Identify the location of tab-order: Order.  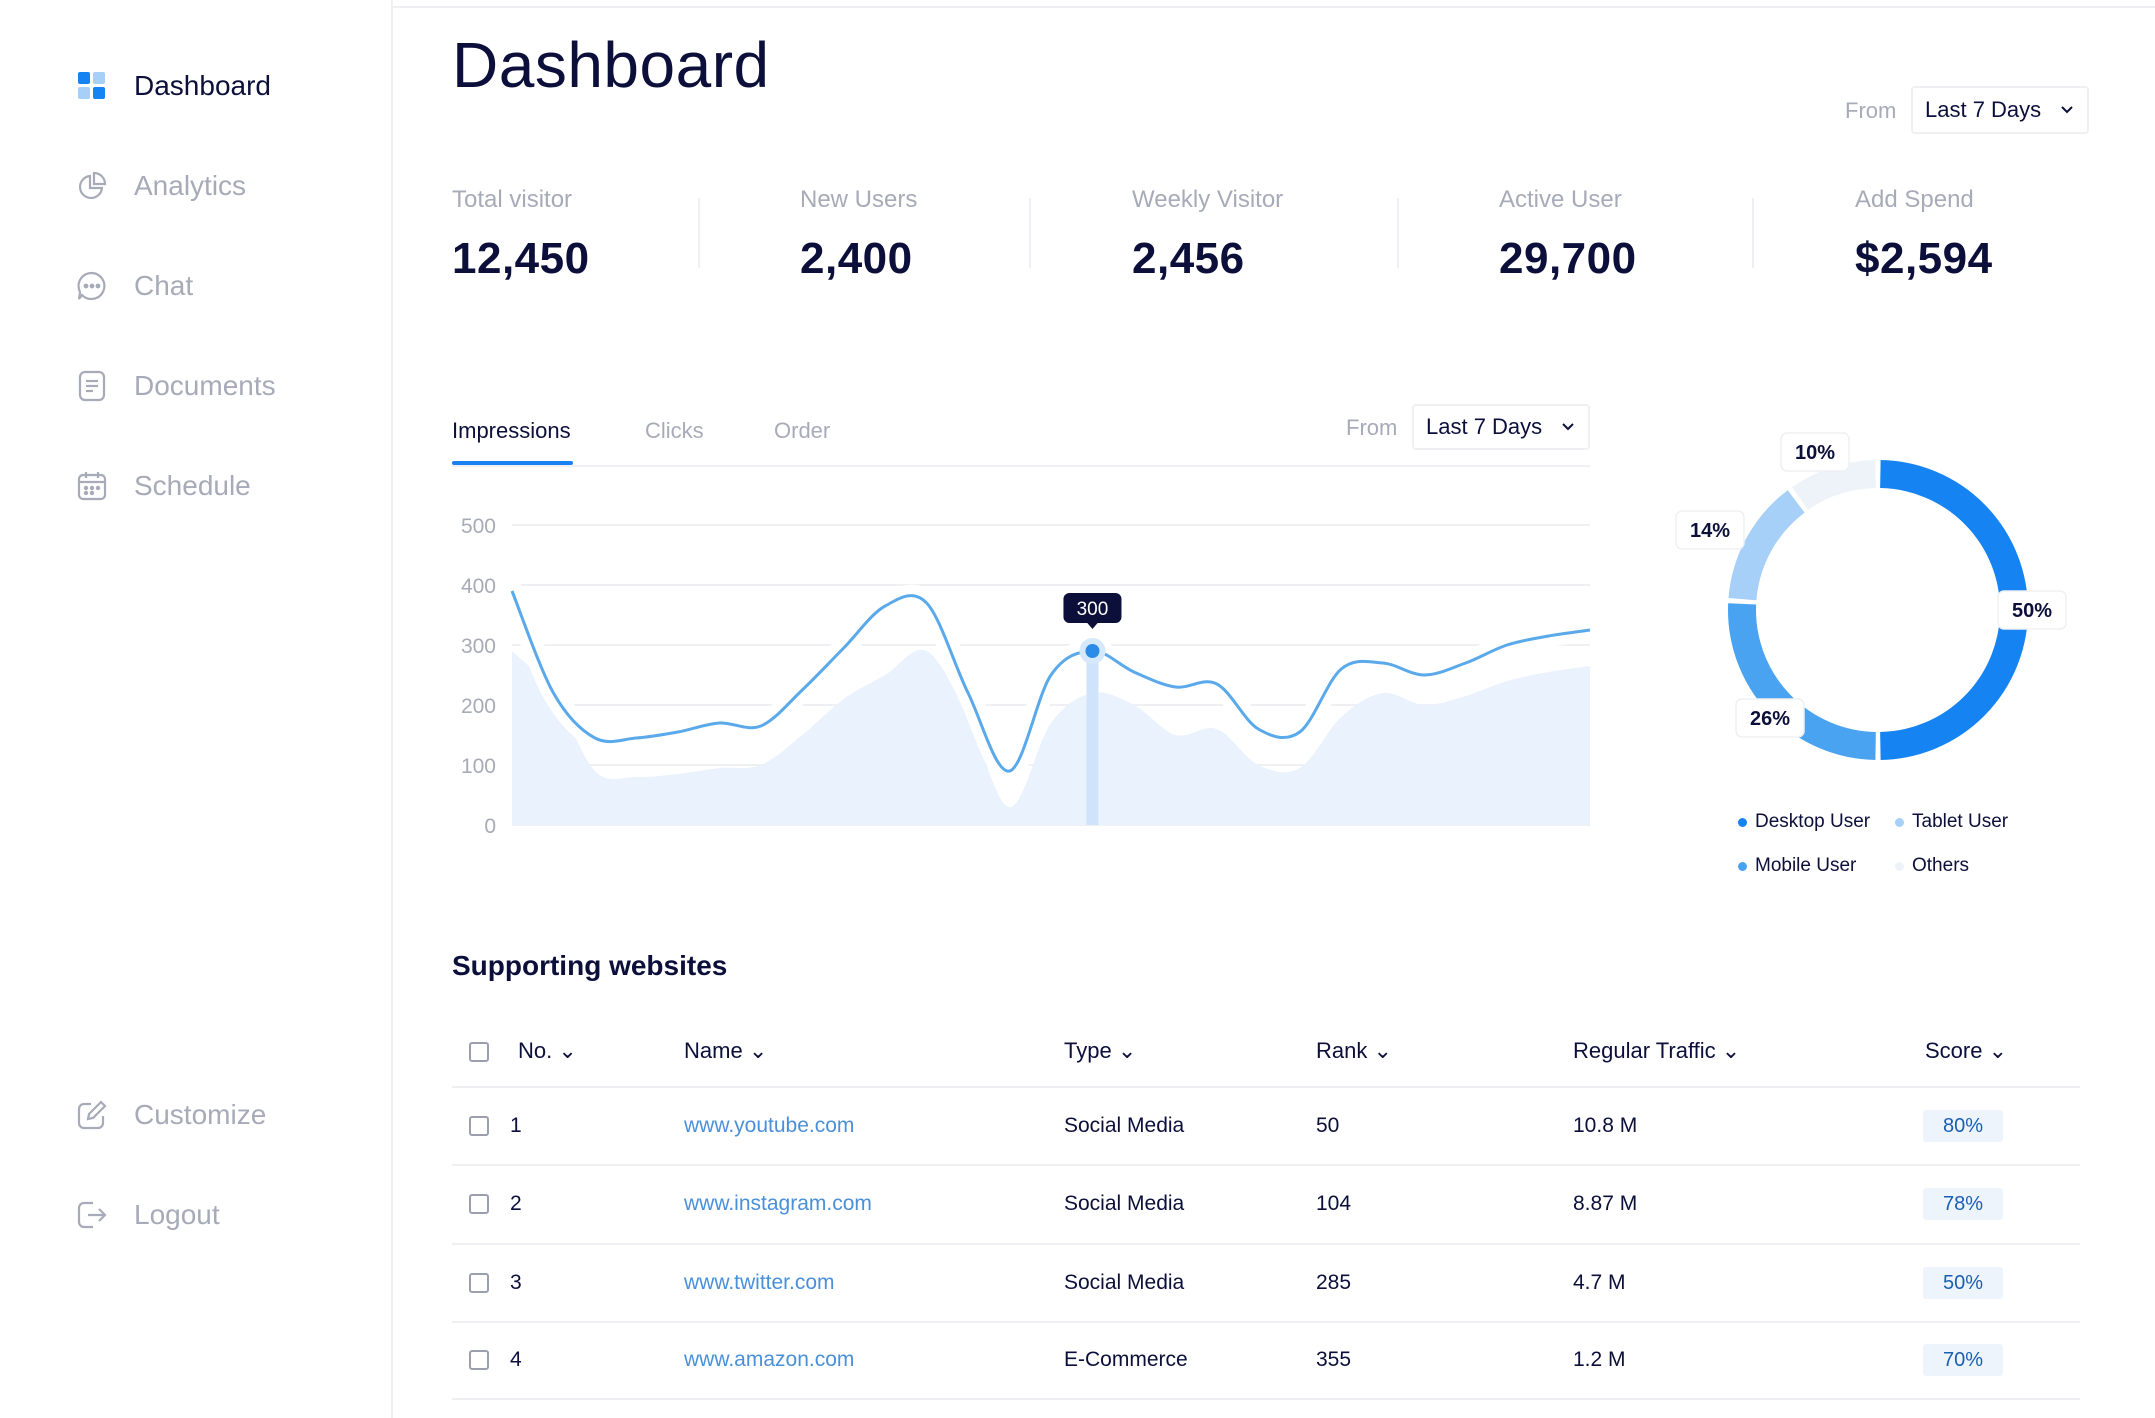
(802, 430).